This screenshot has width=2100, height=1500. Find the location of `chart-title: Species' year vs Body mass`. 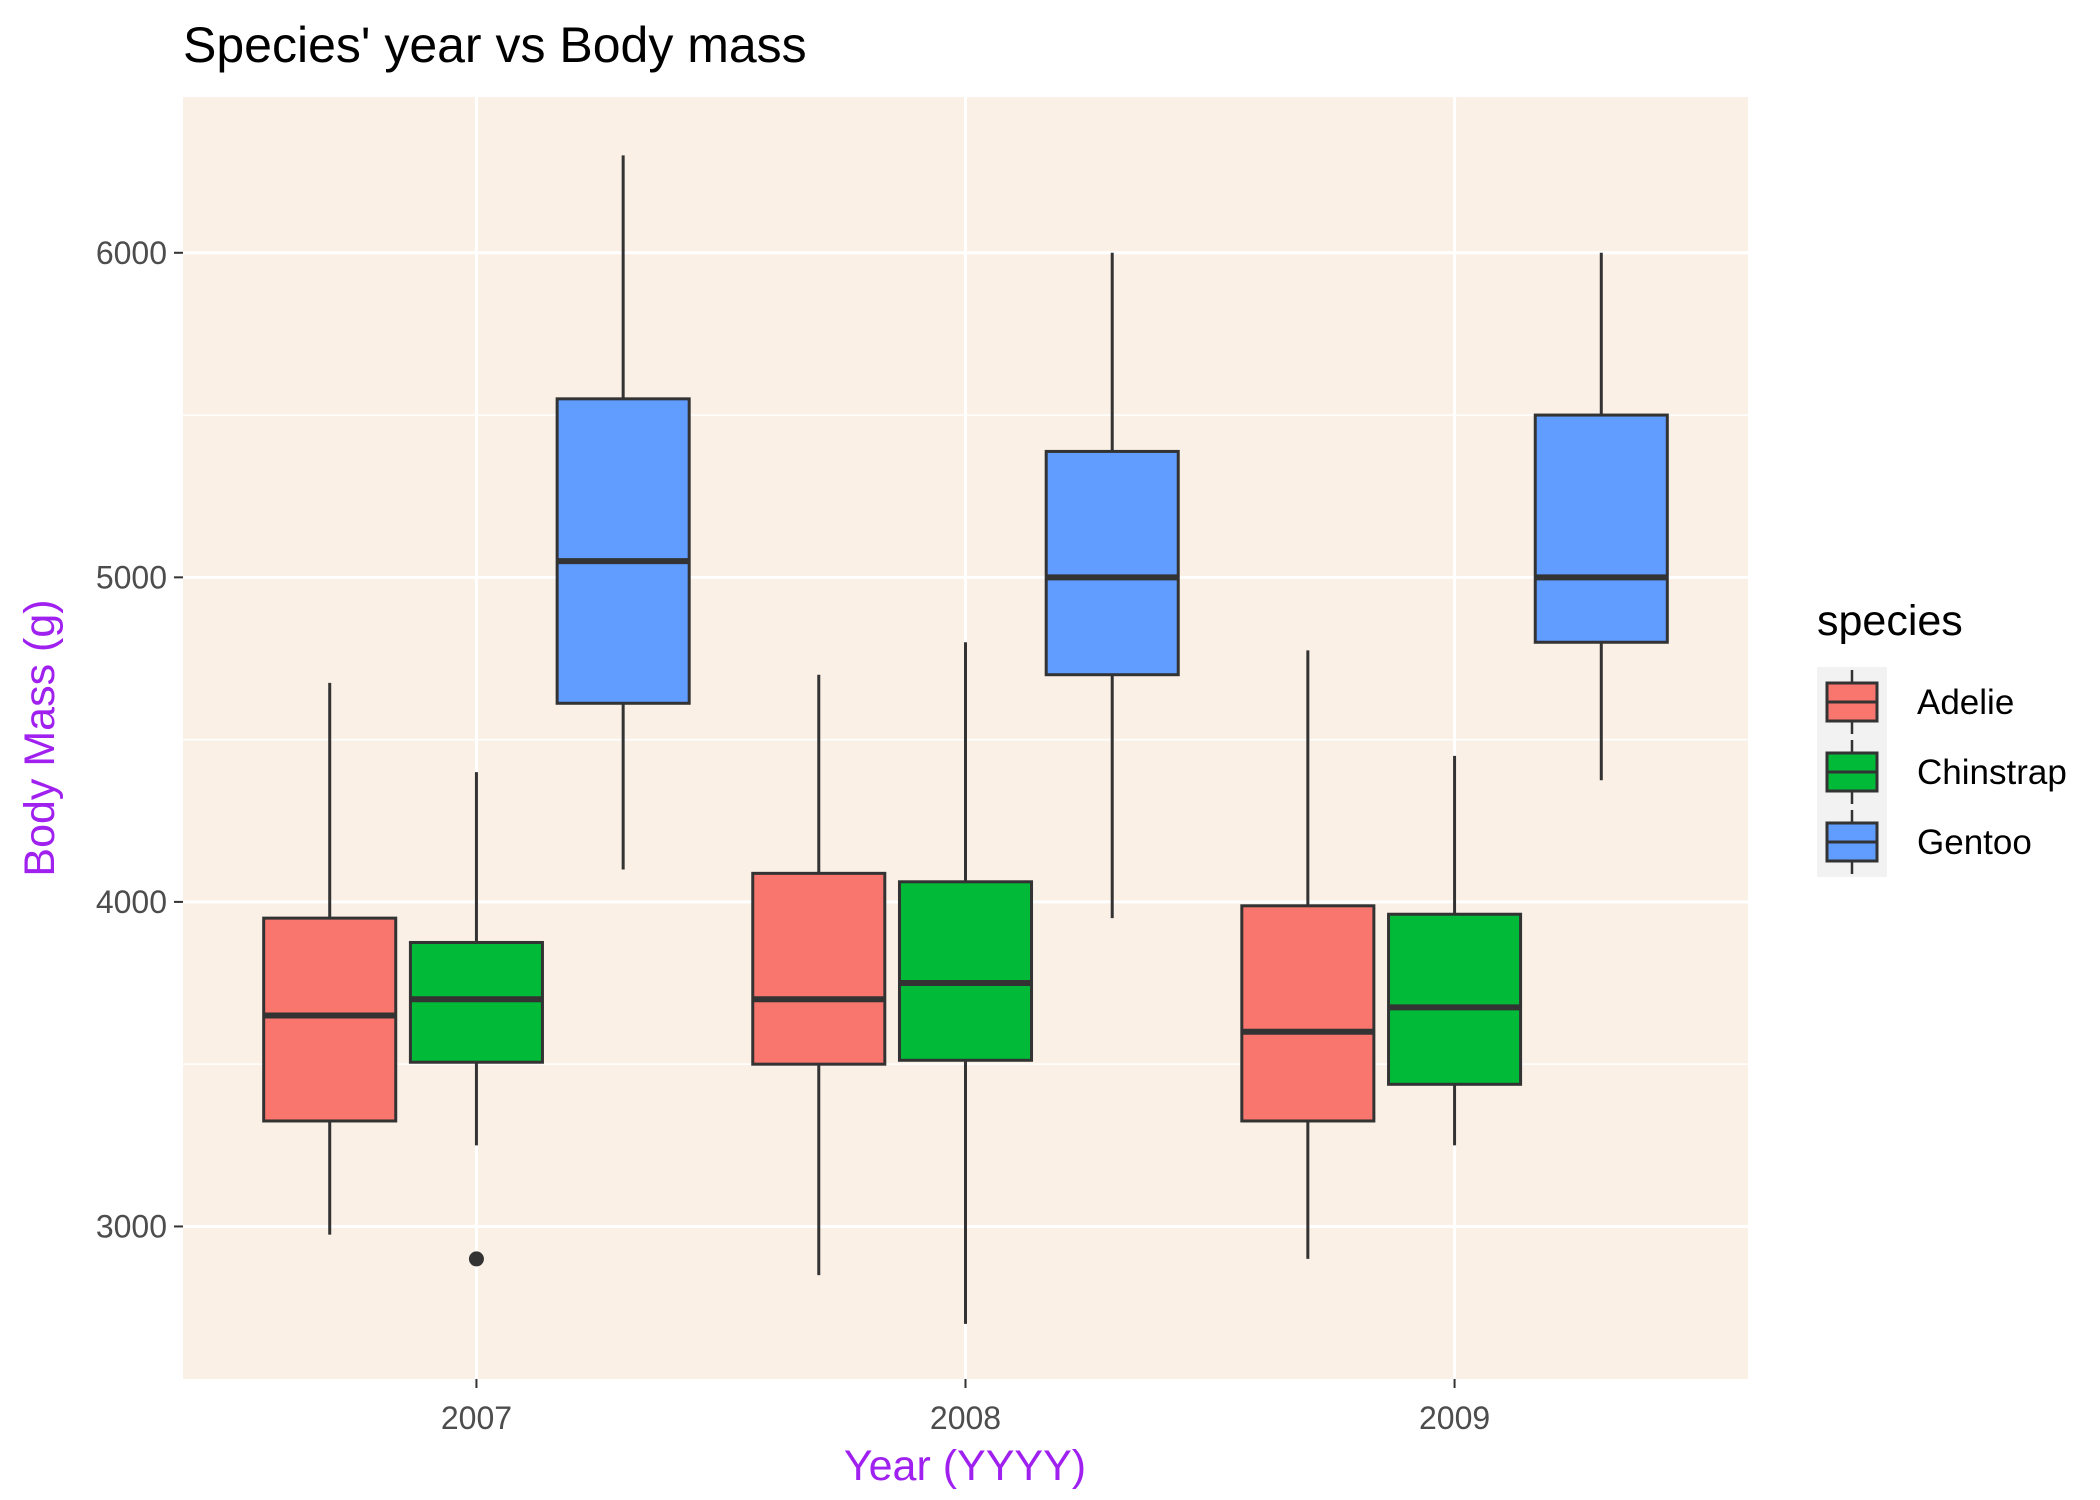

chart-title: Species' year vs Body mass is located at coordinates (495, 45).